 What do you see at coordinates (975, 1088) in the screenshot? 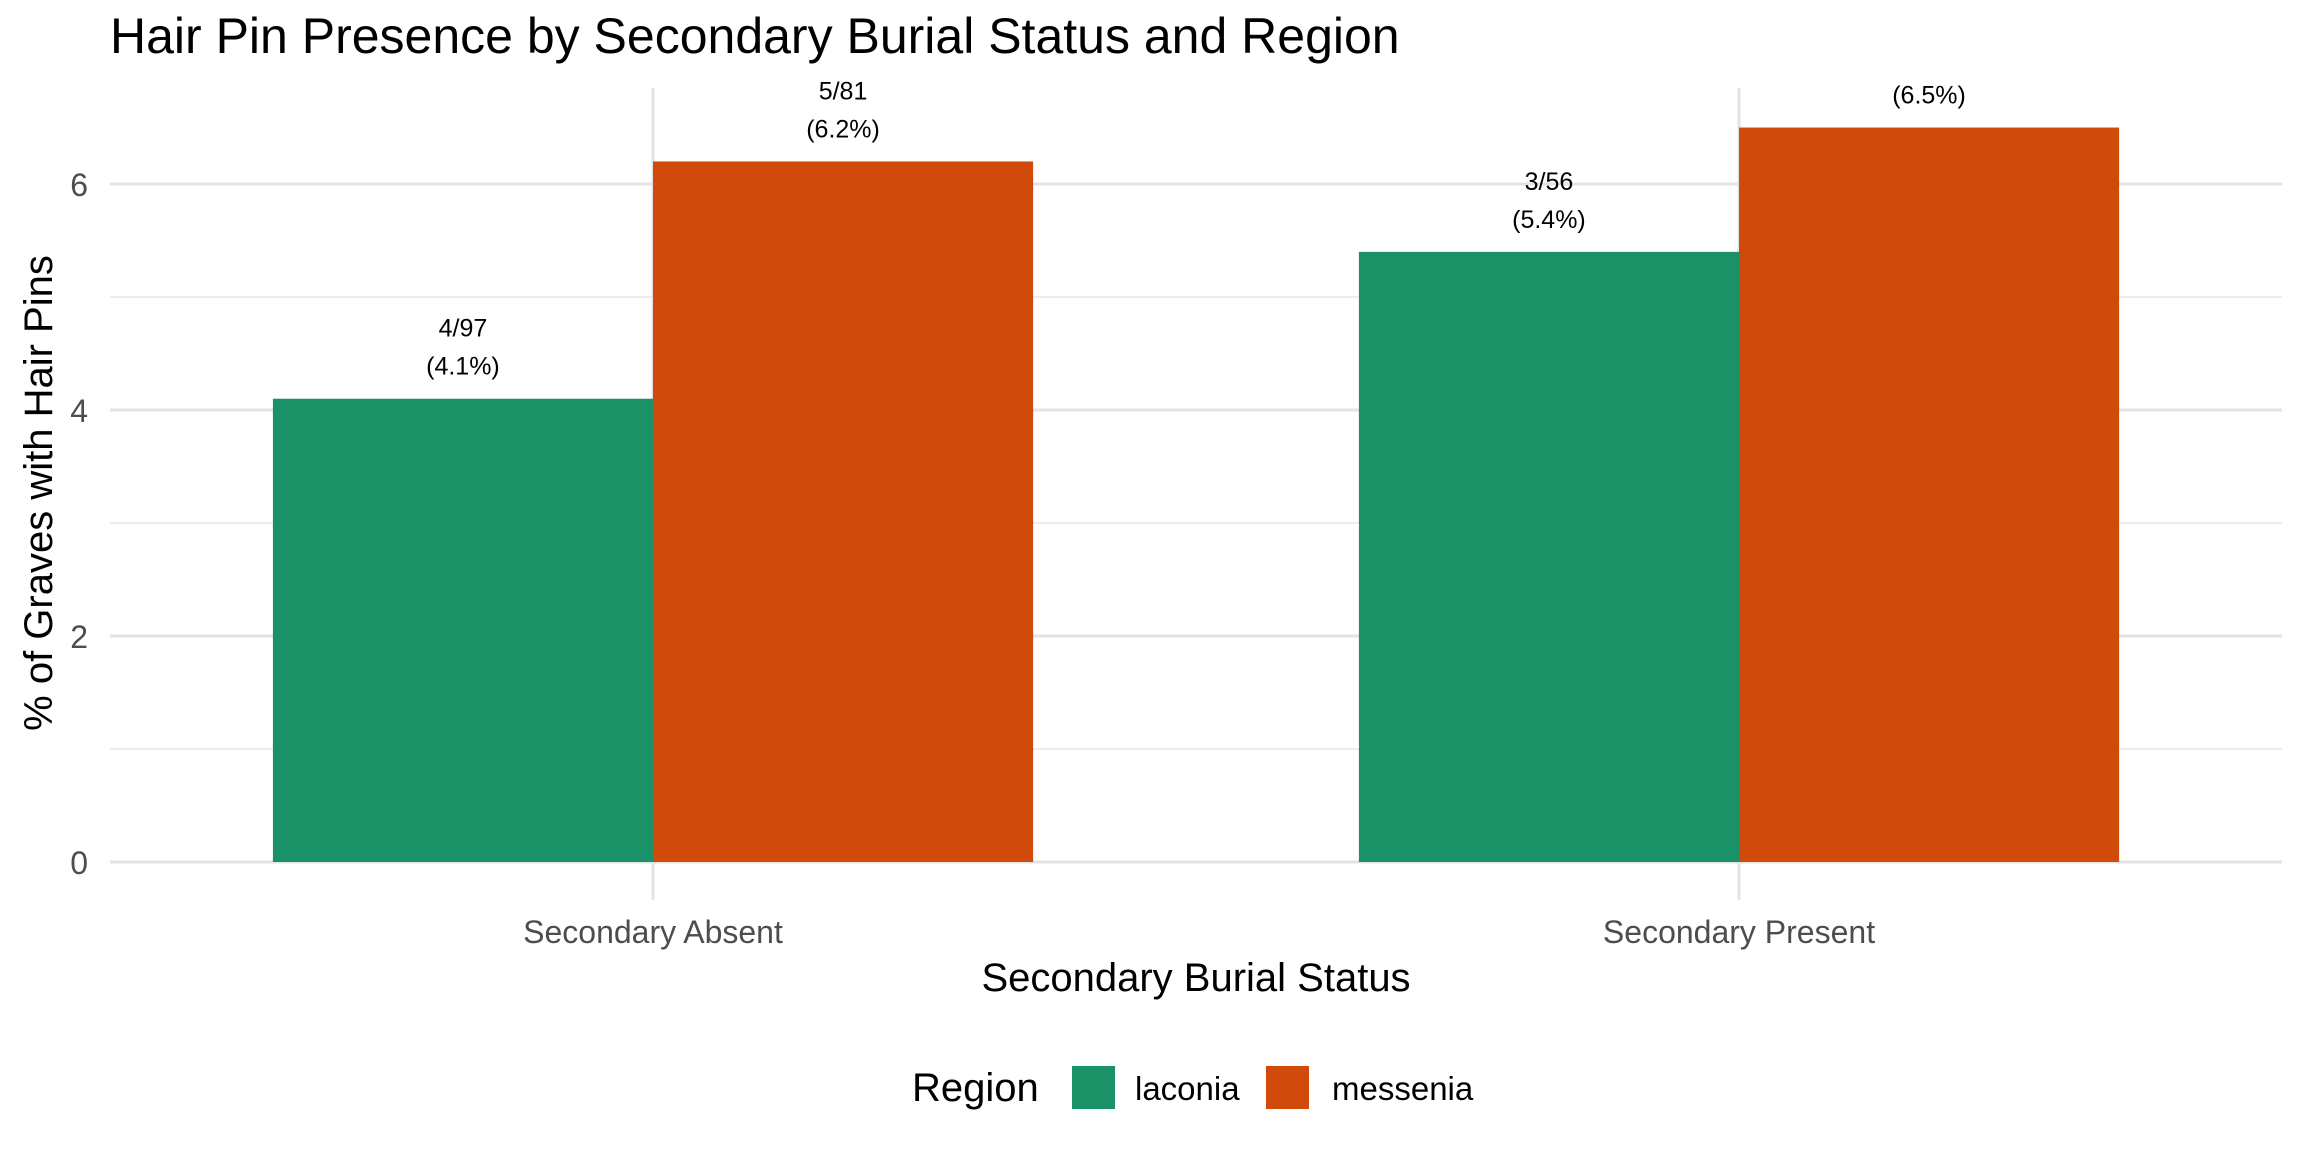
I see `legend-title: Region` at bounding box center [975, 1088].